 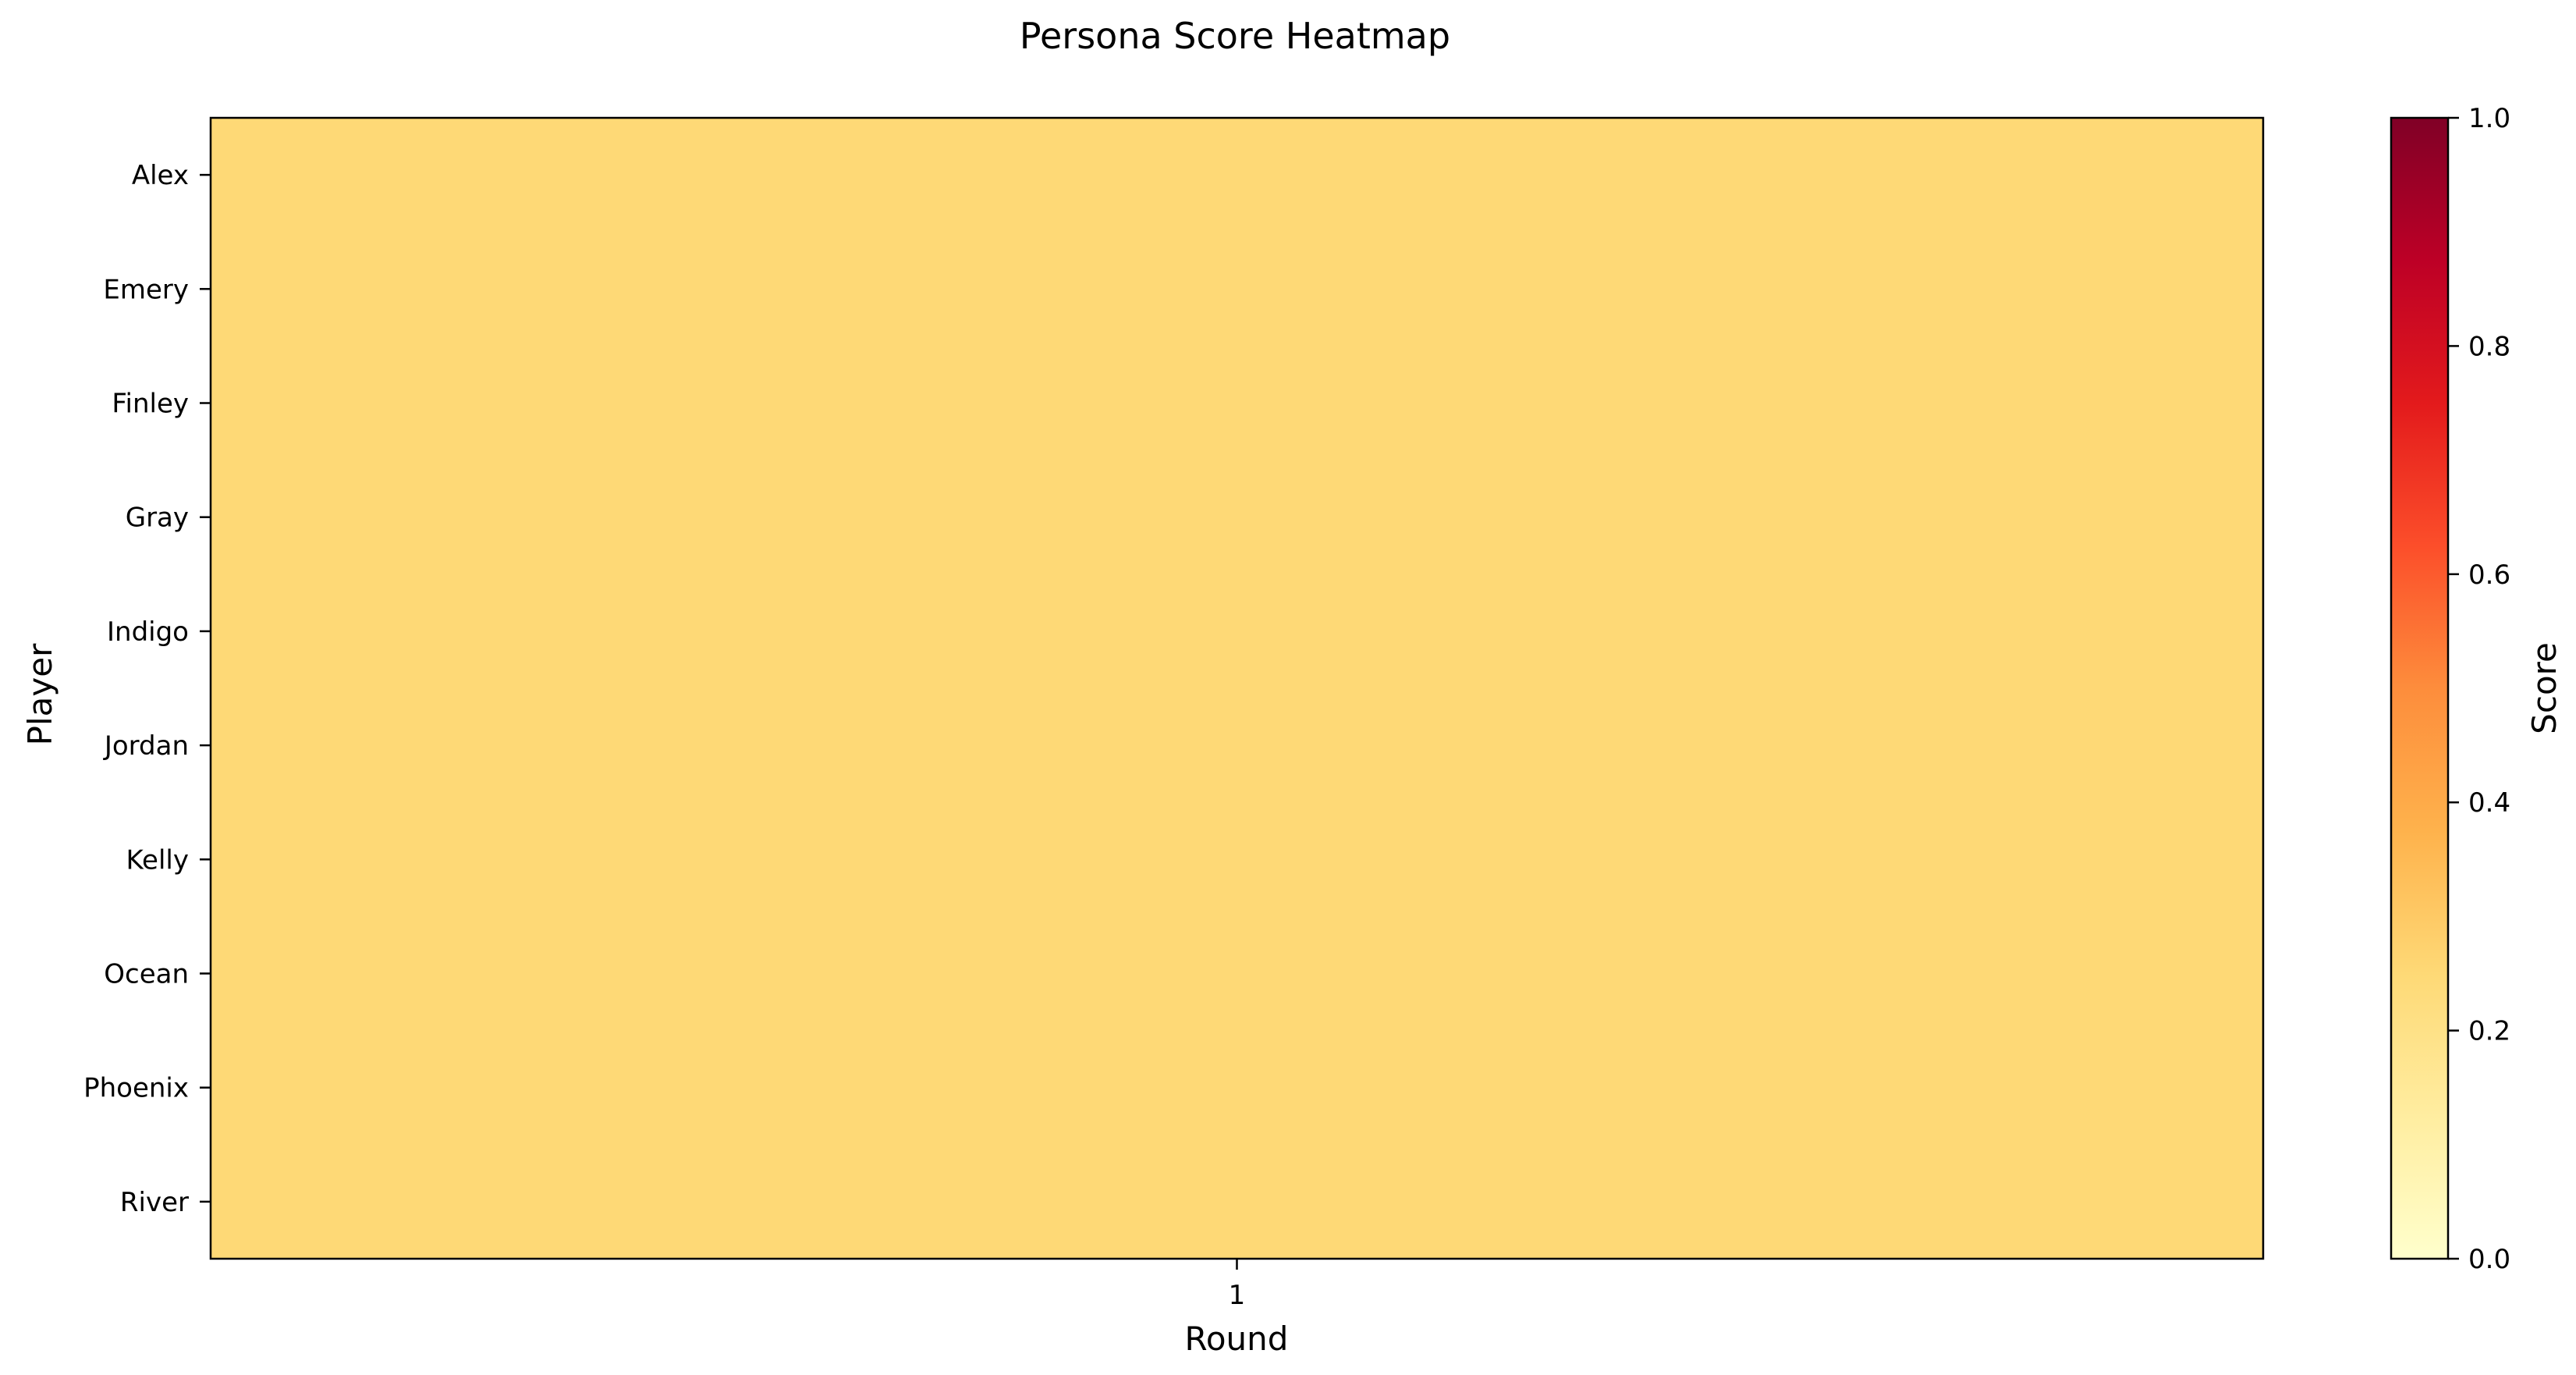 What do you see at coordinates (146, 289) in the screenshot?
I see `y-tick-label: Emery` at bounding box center [146, 289].